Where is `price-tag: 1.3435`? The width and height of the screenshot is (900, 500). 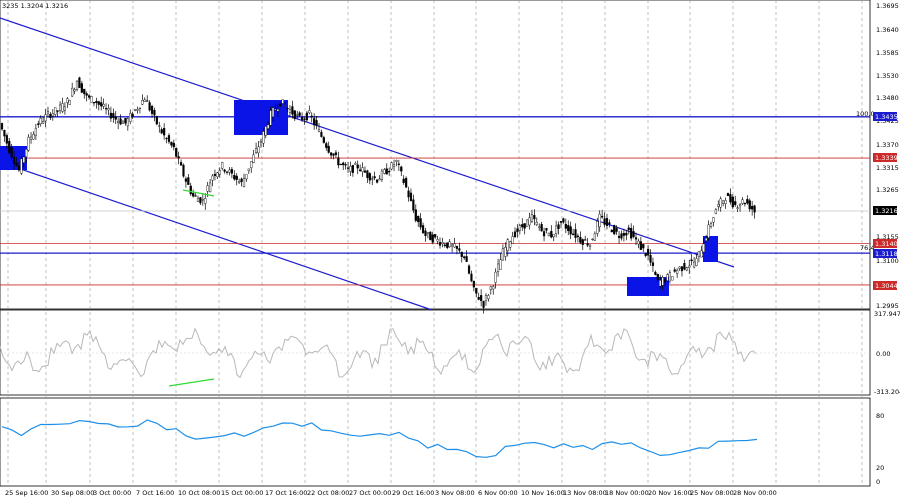
price-tag: 1.3435 is located at coordinates (885, 116).